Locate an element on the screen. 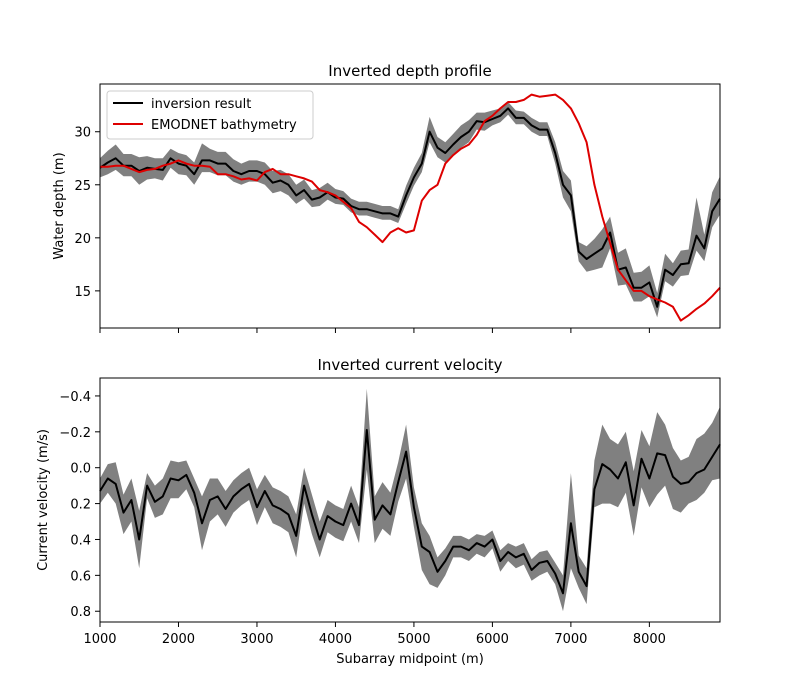 Image resolution: width=800 pixels, height=700 pixels. y-tick-label: 0.8 is located at coordinates (80, 612).